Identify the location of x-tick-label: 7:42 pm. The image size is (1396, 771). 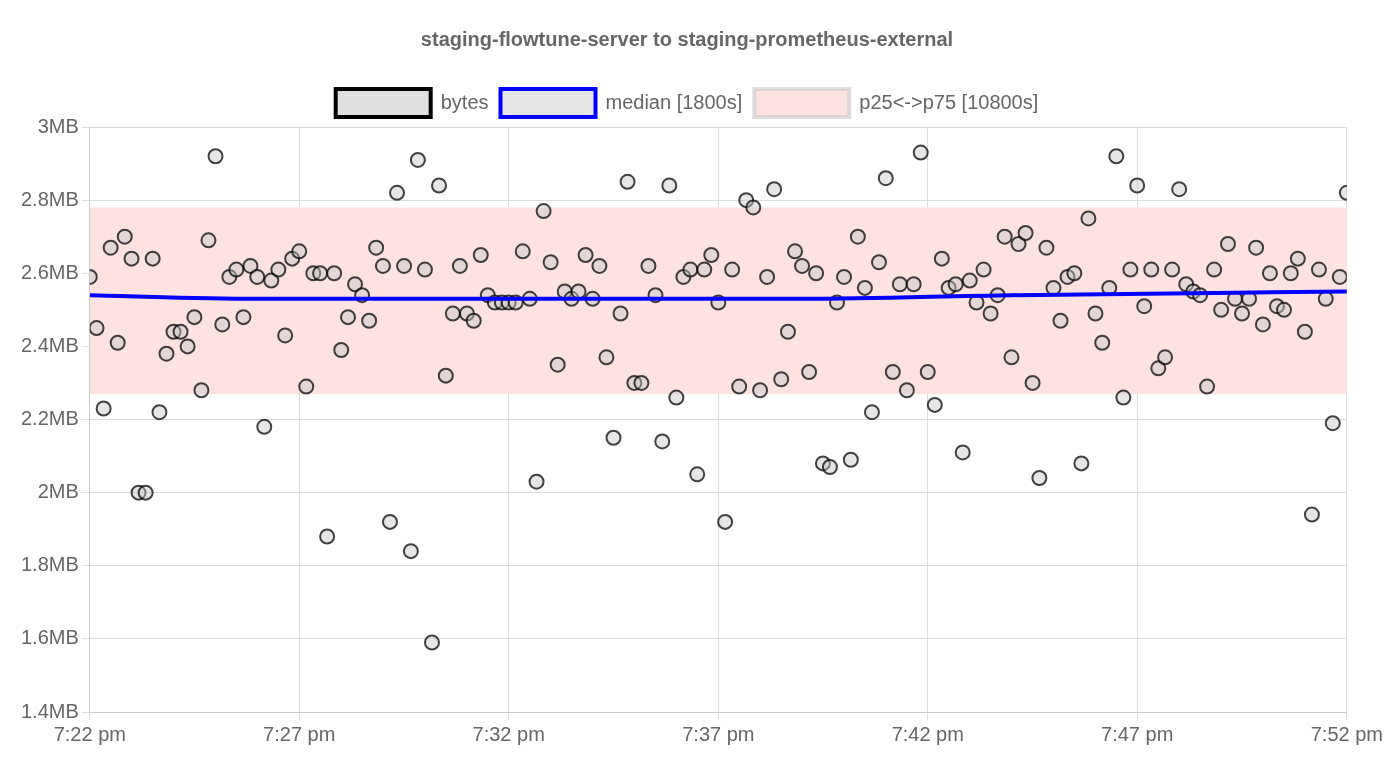
(927, 733).